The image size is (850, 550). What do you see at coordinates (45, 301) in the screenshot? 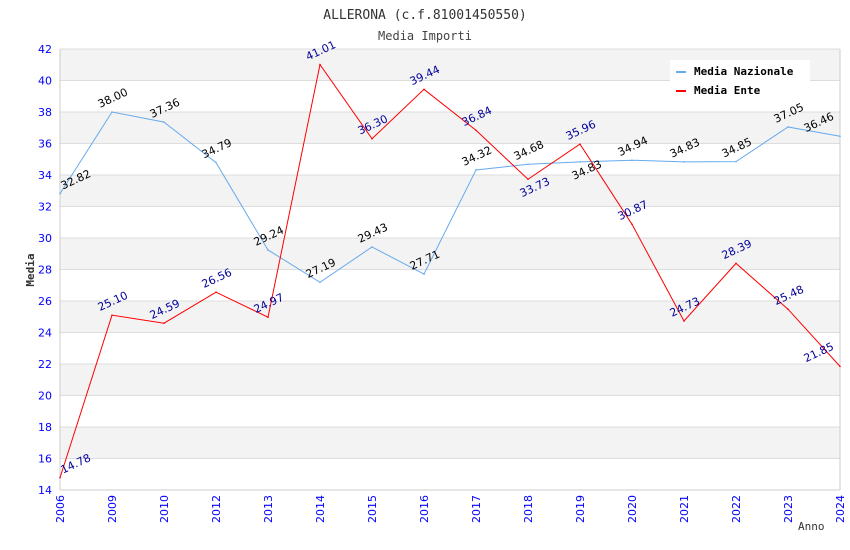
I see `y-tick-label: 26` at bounding box center [45, 301].